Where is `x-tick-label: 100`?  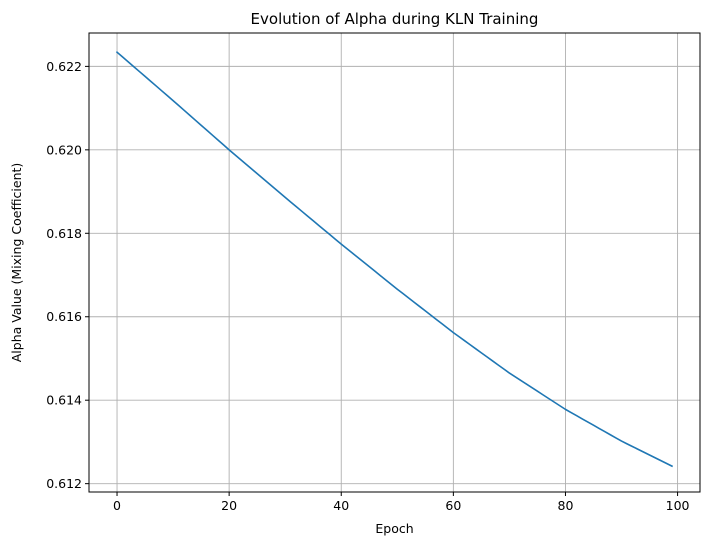 x-tick-label: 100 is located at coordinates (678, 505).